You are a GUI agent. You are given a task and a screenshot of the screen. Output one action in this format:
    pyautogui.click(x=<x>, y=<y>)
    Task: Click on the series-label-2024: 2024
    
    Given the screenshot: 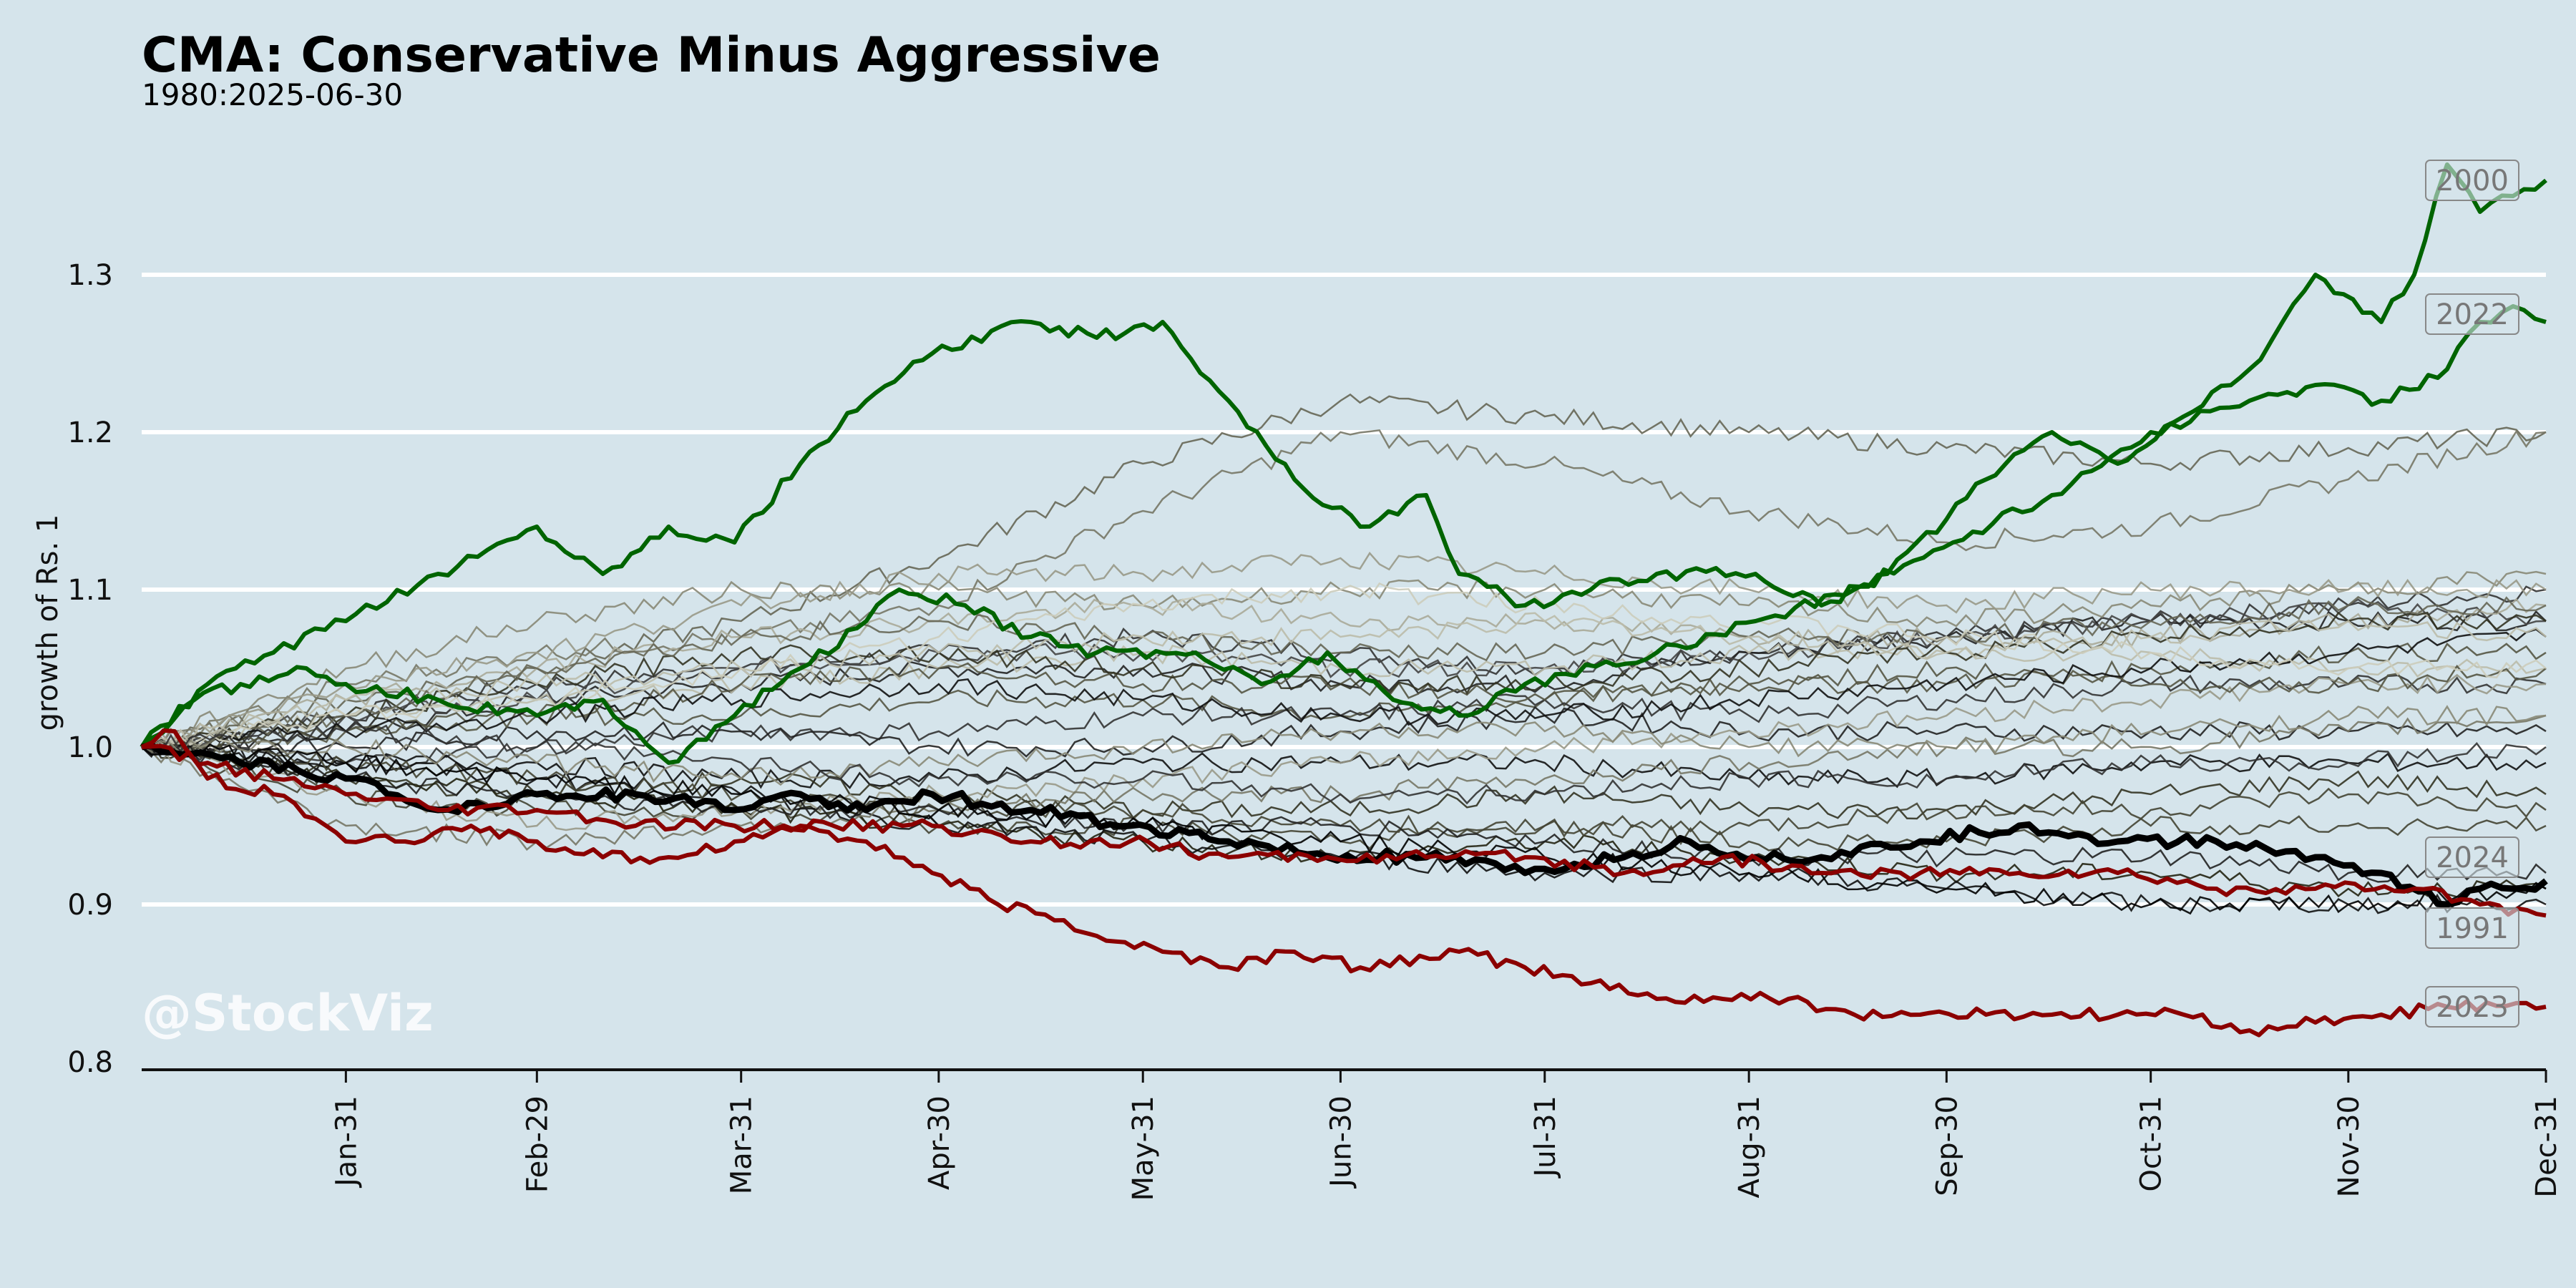 What is the action you would take?
    pyautogui.click(x=2472, y=857)
    